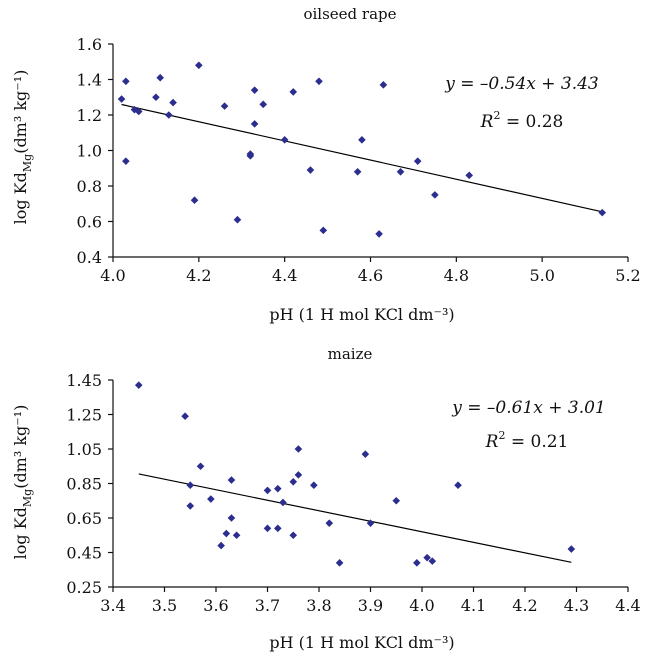 This screenshot has height=655, width=645. Describe the element at coordinates (421, 605) in the screenshot. I see `x-tick-label: 4.0` at that location.